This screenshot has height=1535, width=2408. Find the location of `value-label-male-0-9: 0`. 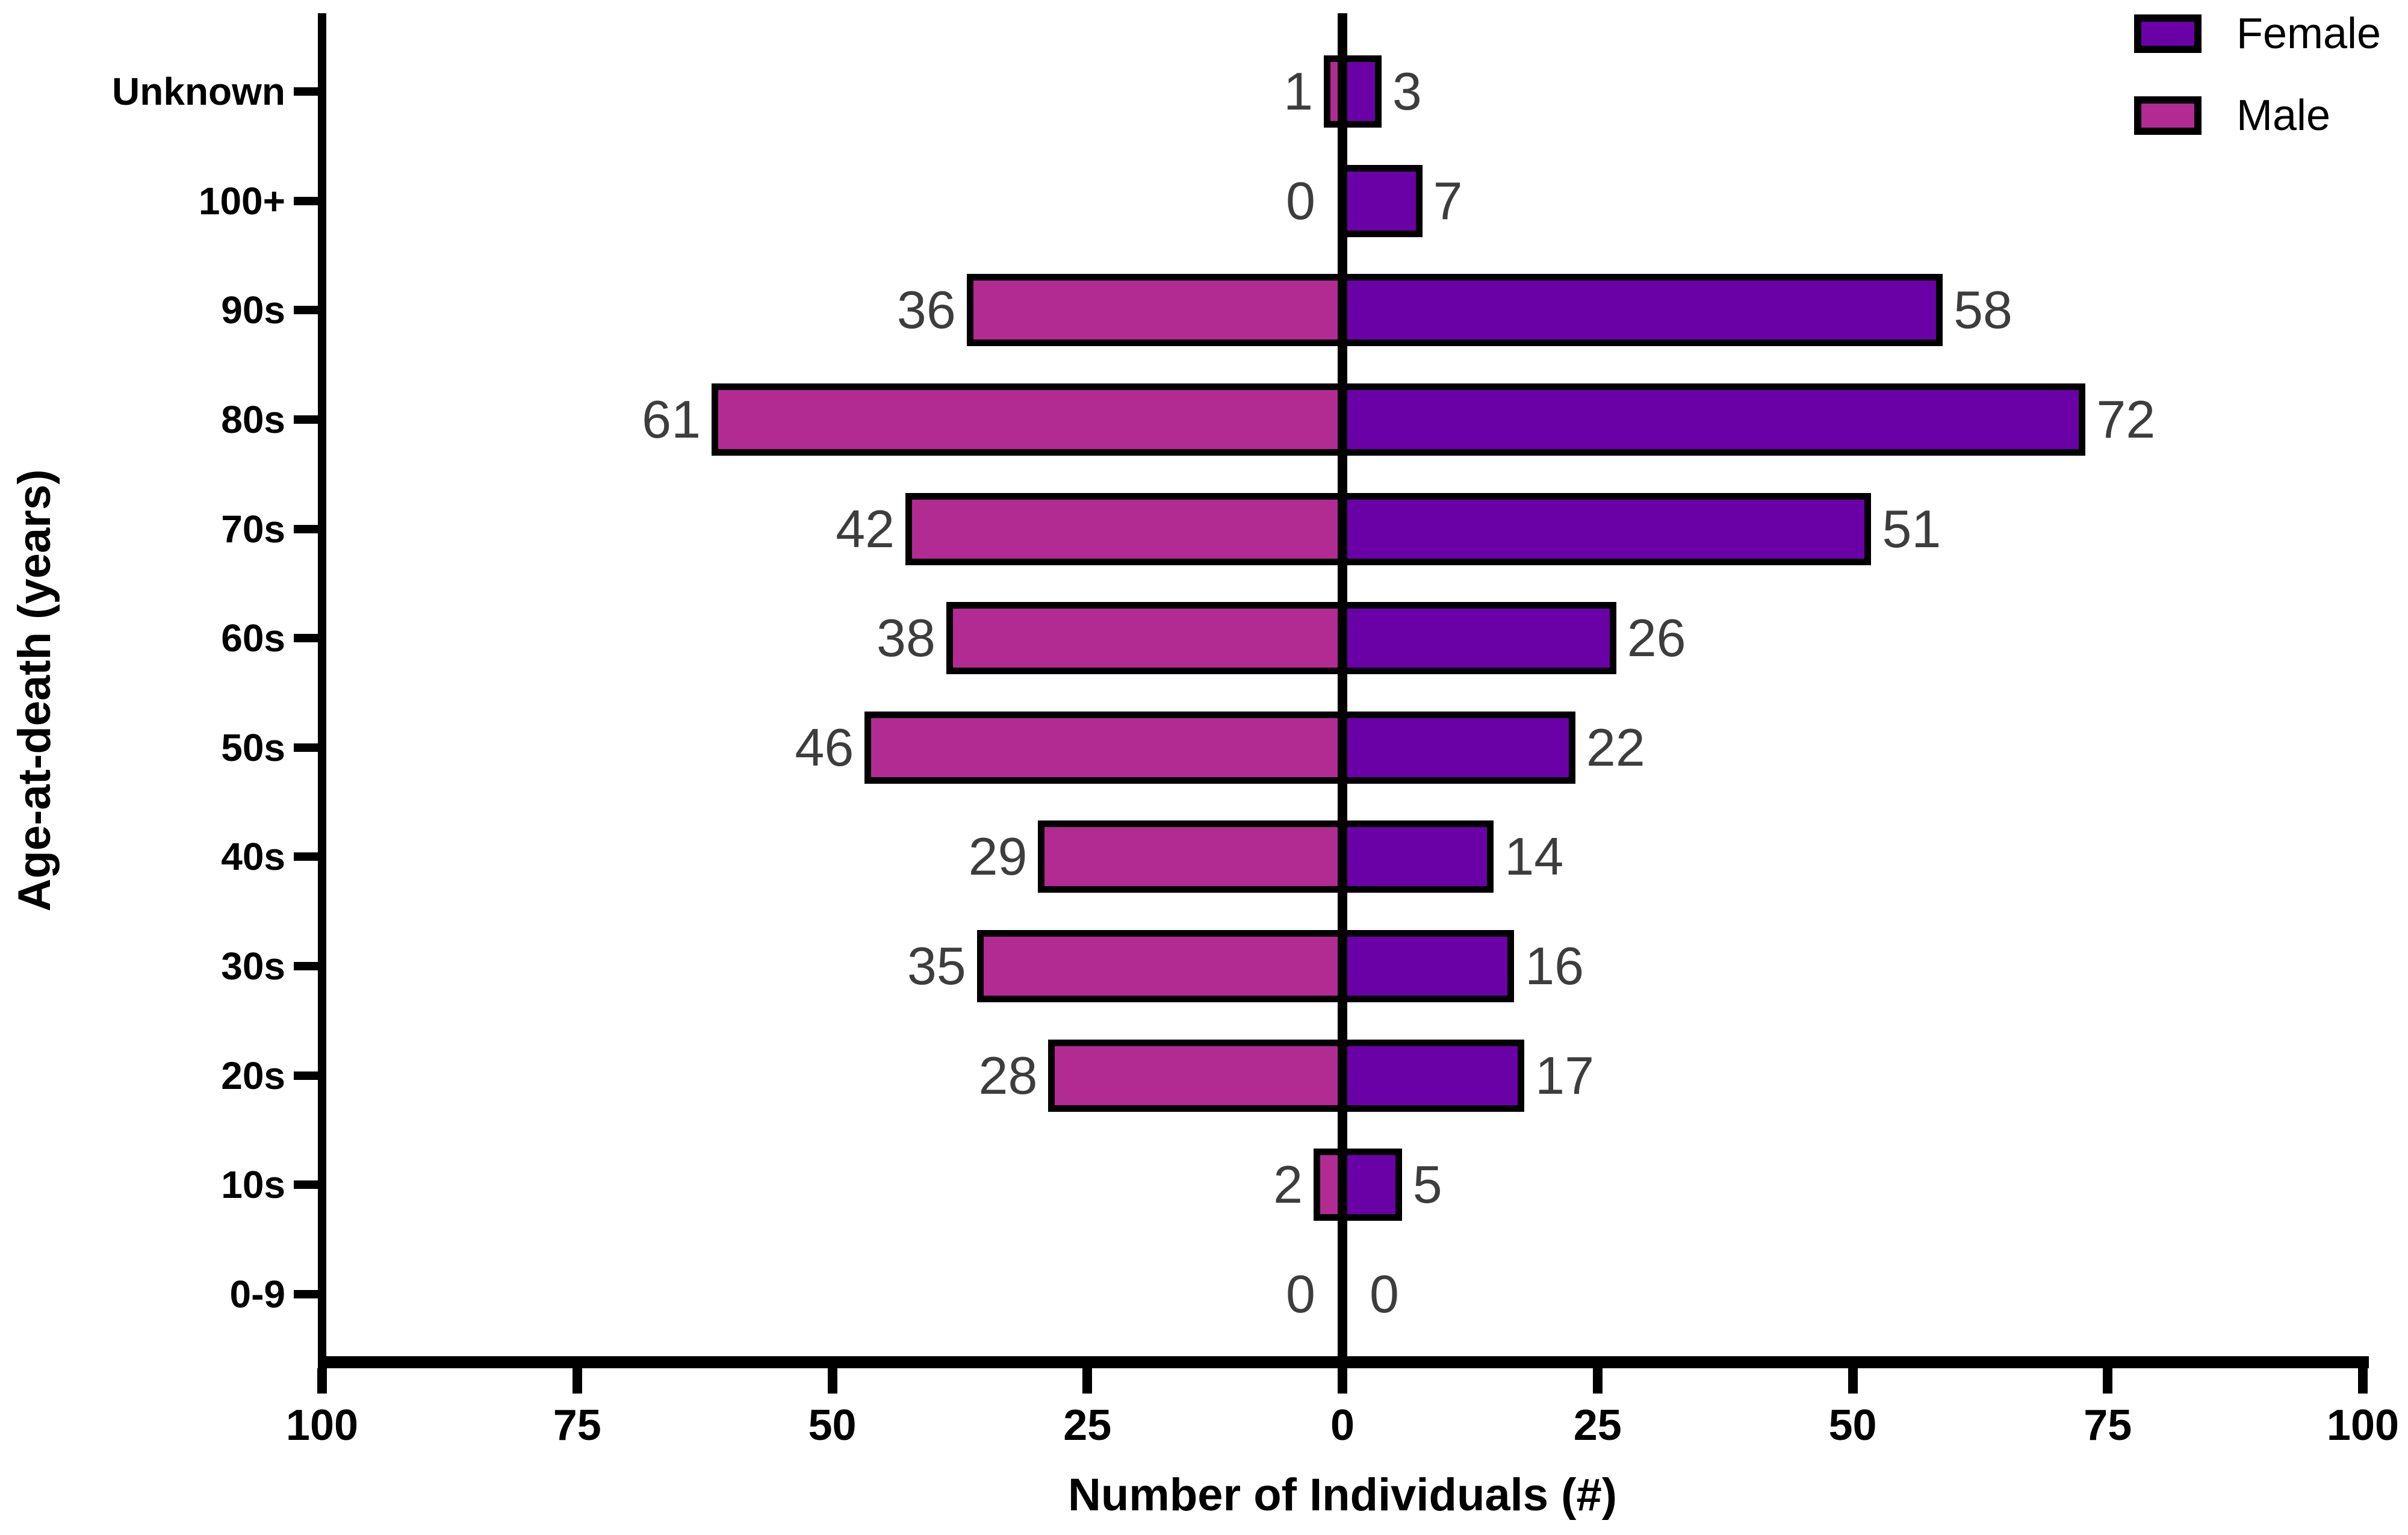

value-label-male-0-9: 0 is located at coordinates (1300, 1294).